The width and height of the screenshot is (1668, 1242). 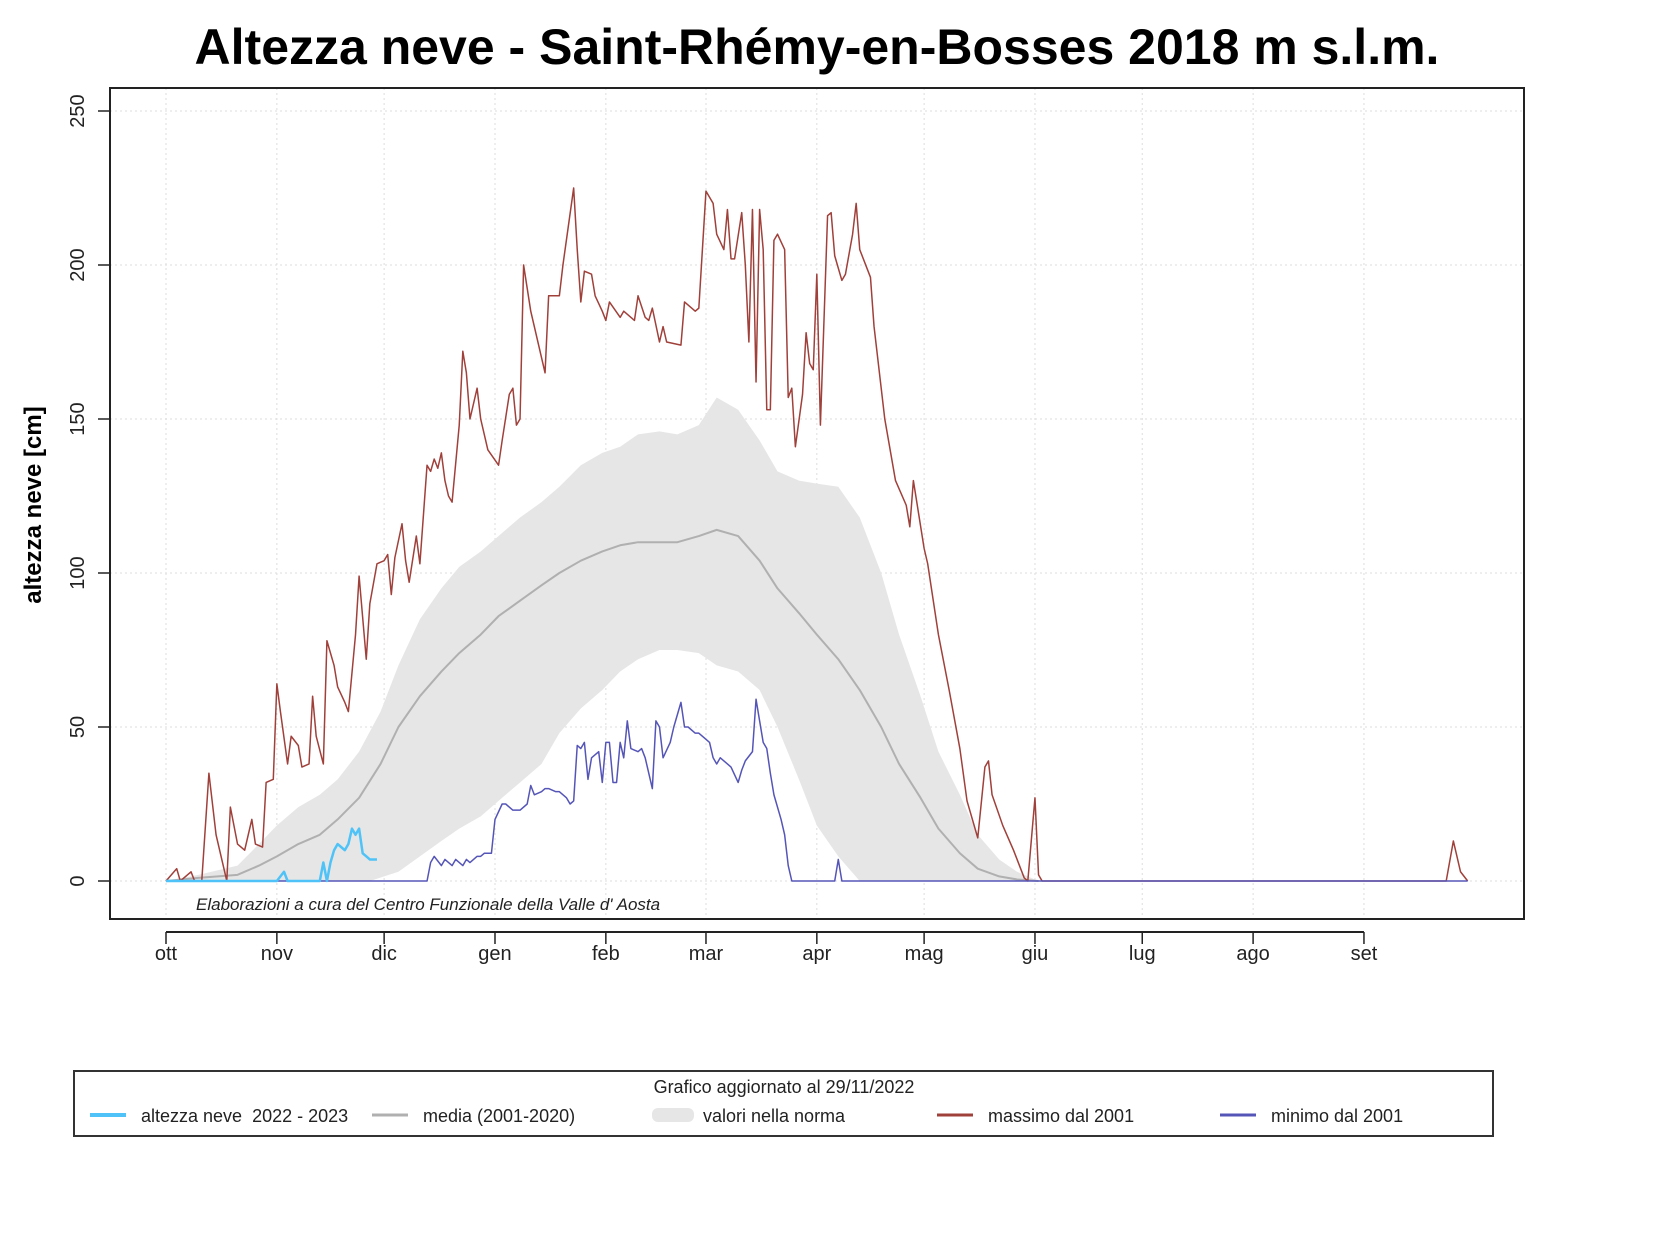 What do you see at coordinates (924, 954) in the screenshot?
I see `x-tick-label: mag` at bounding box center [924, 954].